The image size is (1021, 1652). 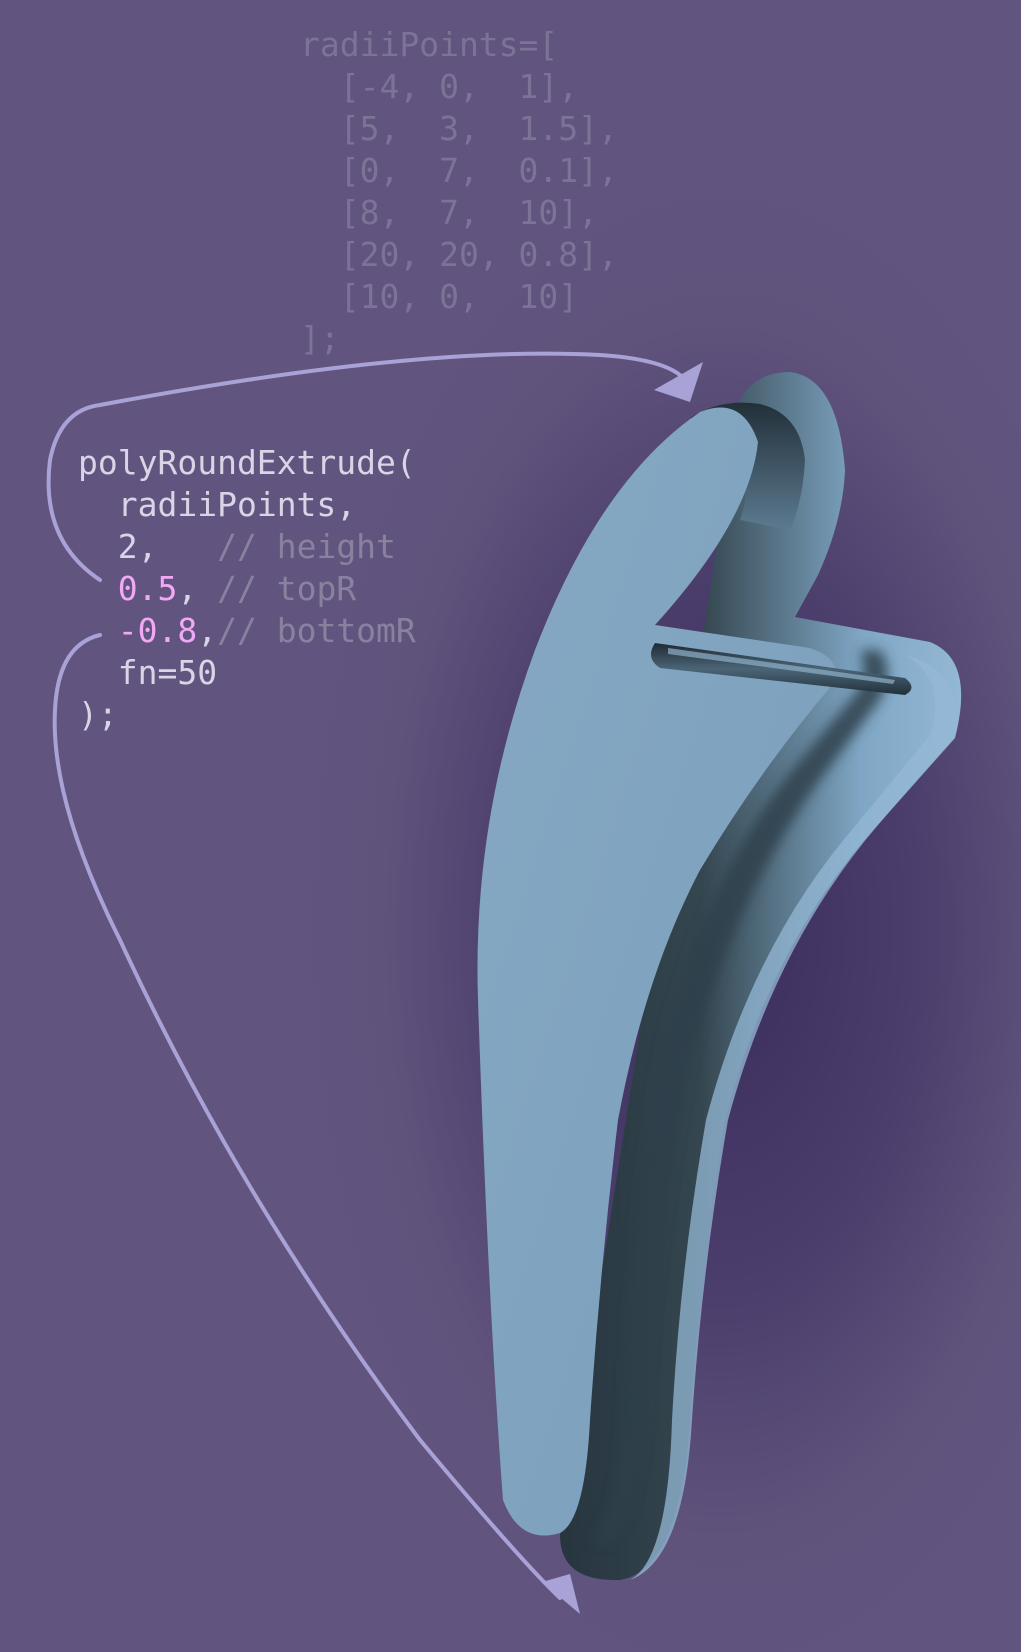 What do you see at coordinates (678, 382) in the screenshot?
I see `top-arrow-head` at bounding box center [678, 382].